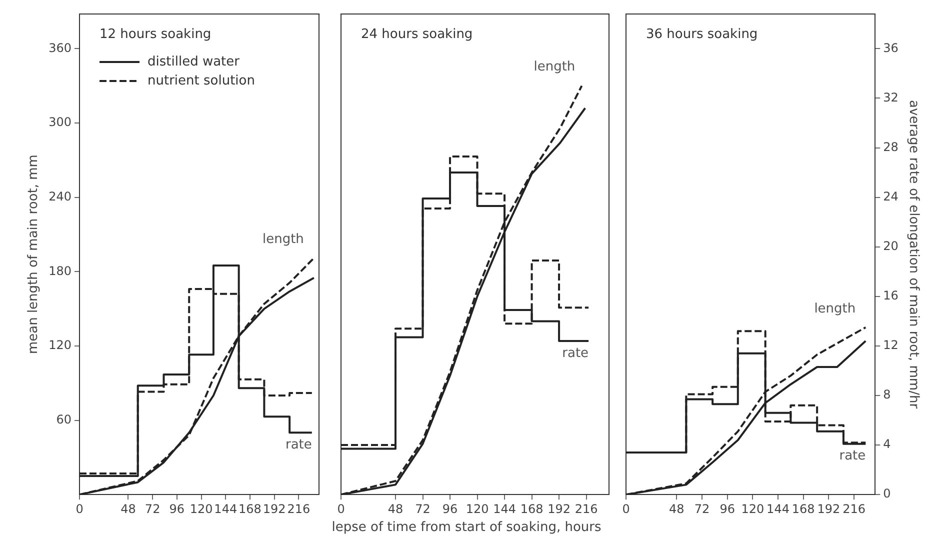  Describe the element at coordinates (60, 122) in the screenshot. I see `y-tick-label: 300` at that location.